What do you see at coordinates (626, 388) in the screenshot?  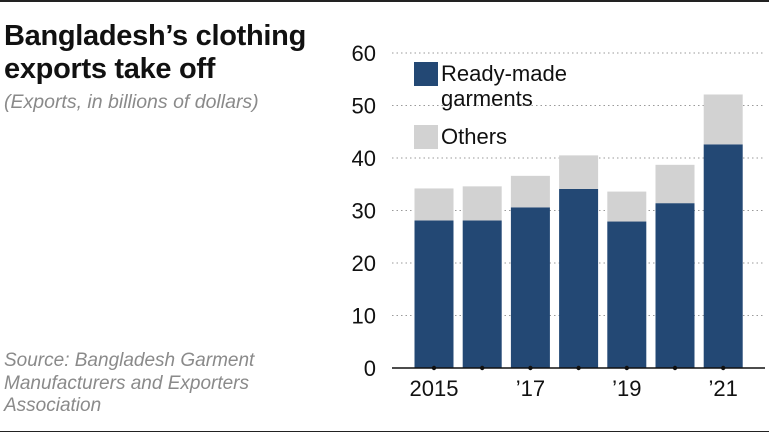 I see `x-tick-label: ’19` at bounding box center [626, 388].